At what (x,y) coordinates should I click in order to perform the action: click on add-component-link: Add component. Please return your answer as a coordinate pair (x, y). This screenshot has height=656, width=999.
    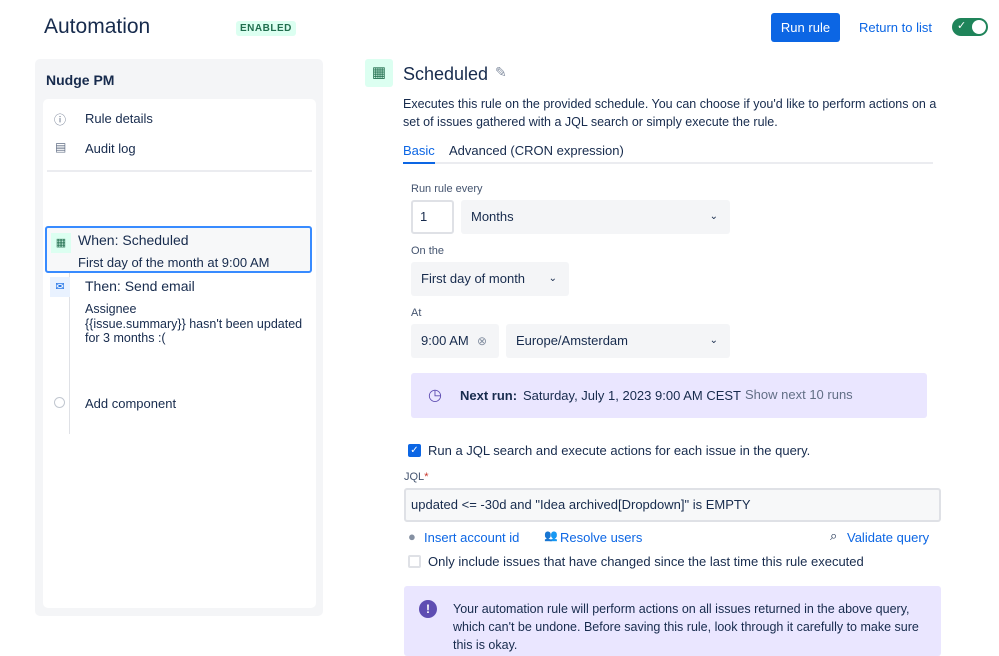
    Looking at the image, I should click on (131, 403).